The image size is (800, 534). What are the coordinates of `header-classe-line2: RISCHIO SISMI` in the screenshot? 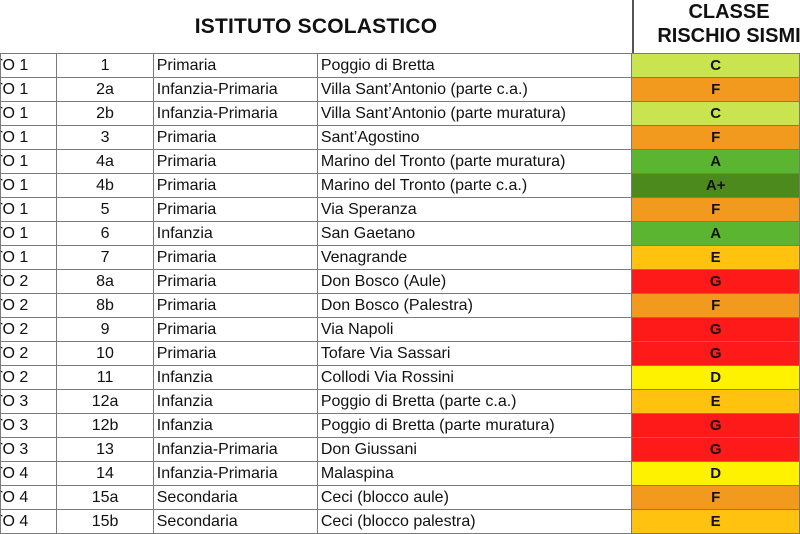 It's located at (728, 36).